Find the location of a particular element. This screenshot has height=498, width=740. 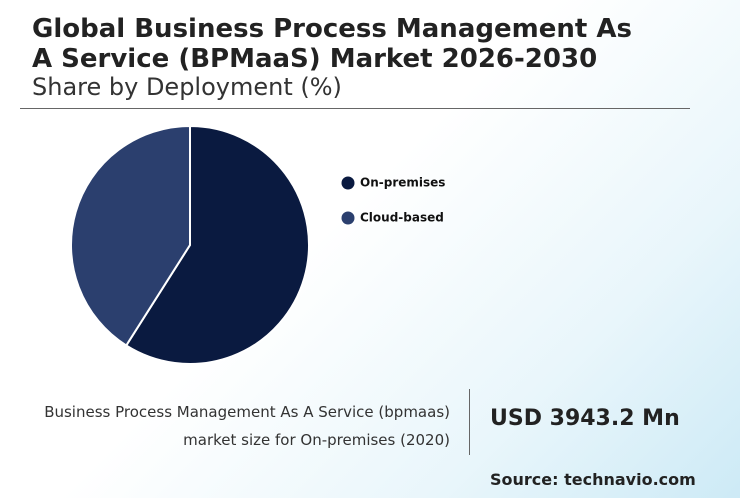

legend-label: On-premises is located at coordinates (402, 183).